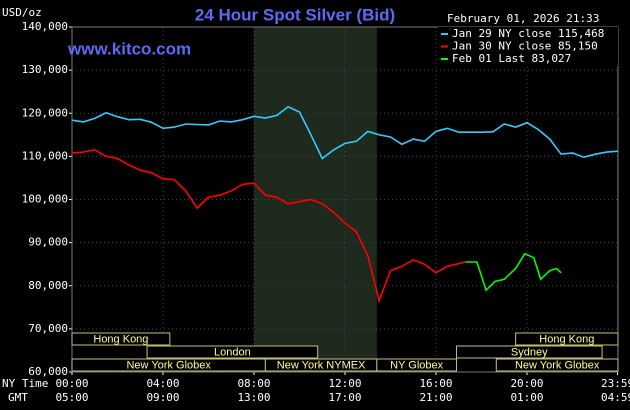  What do you see at coordinates (48, 242) in the screenshot?
I see `y-tick-label: 90,000` at bounding box center [48, 242].